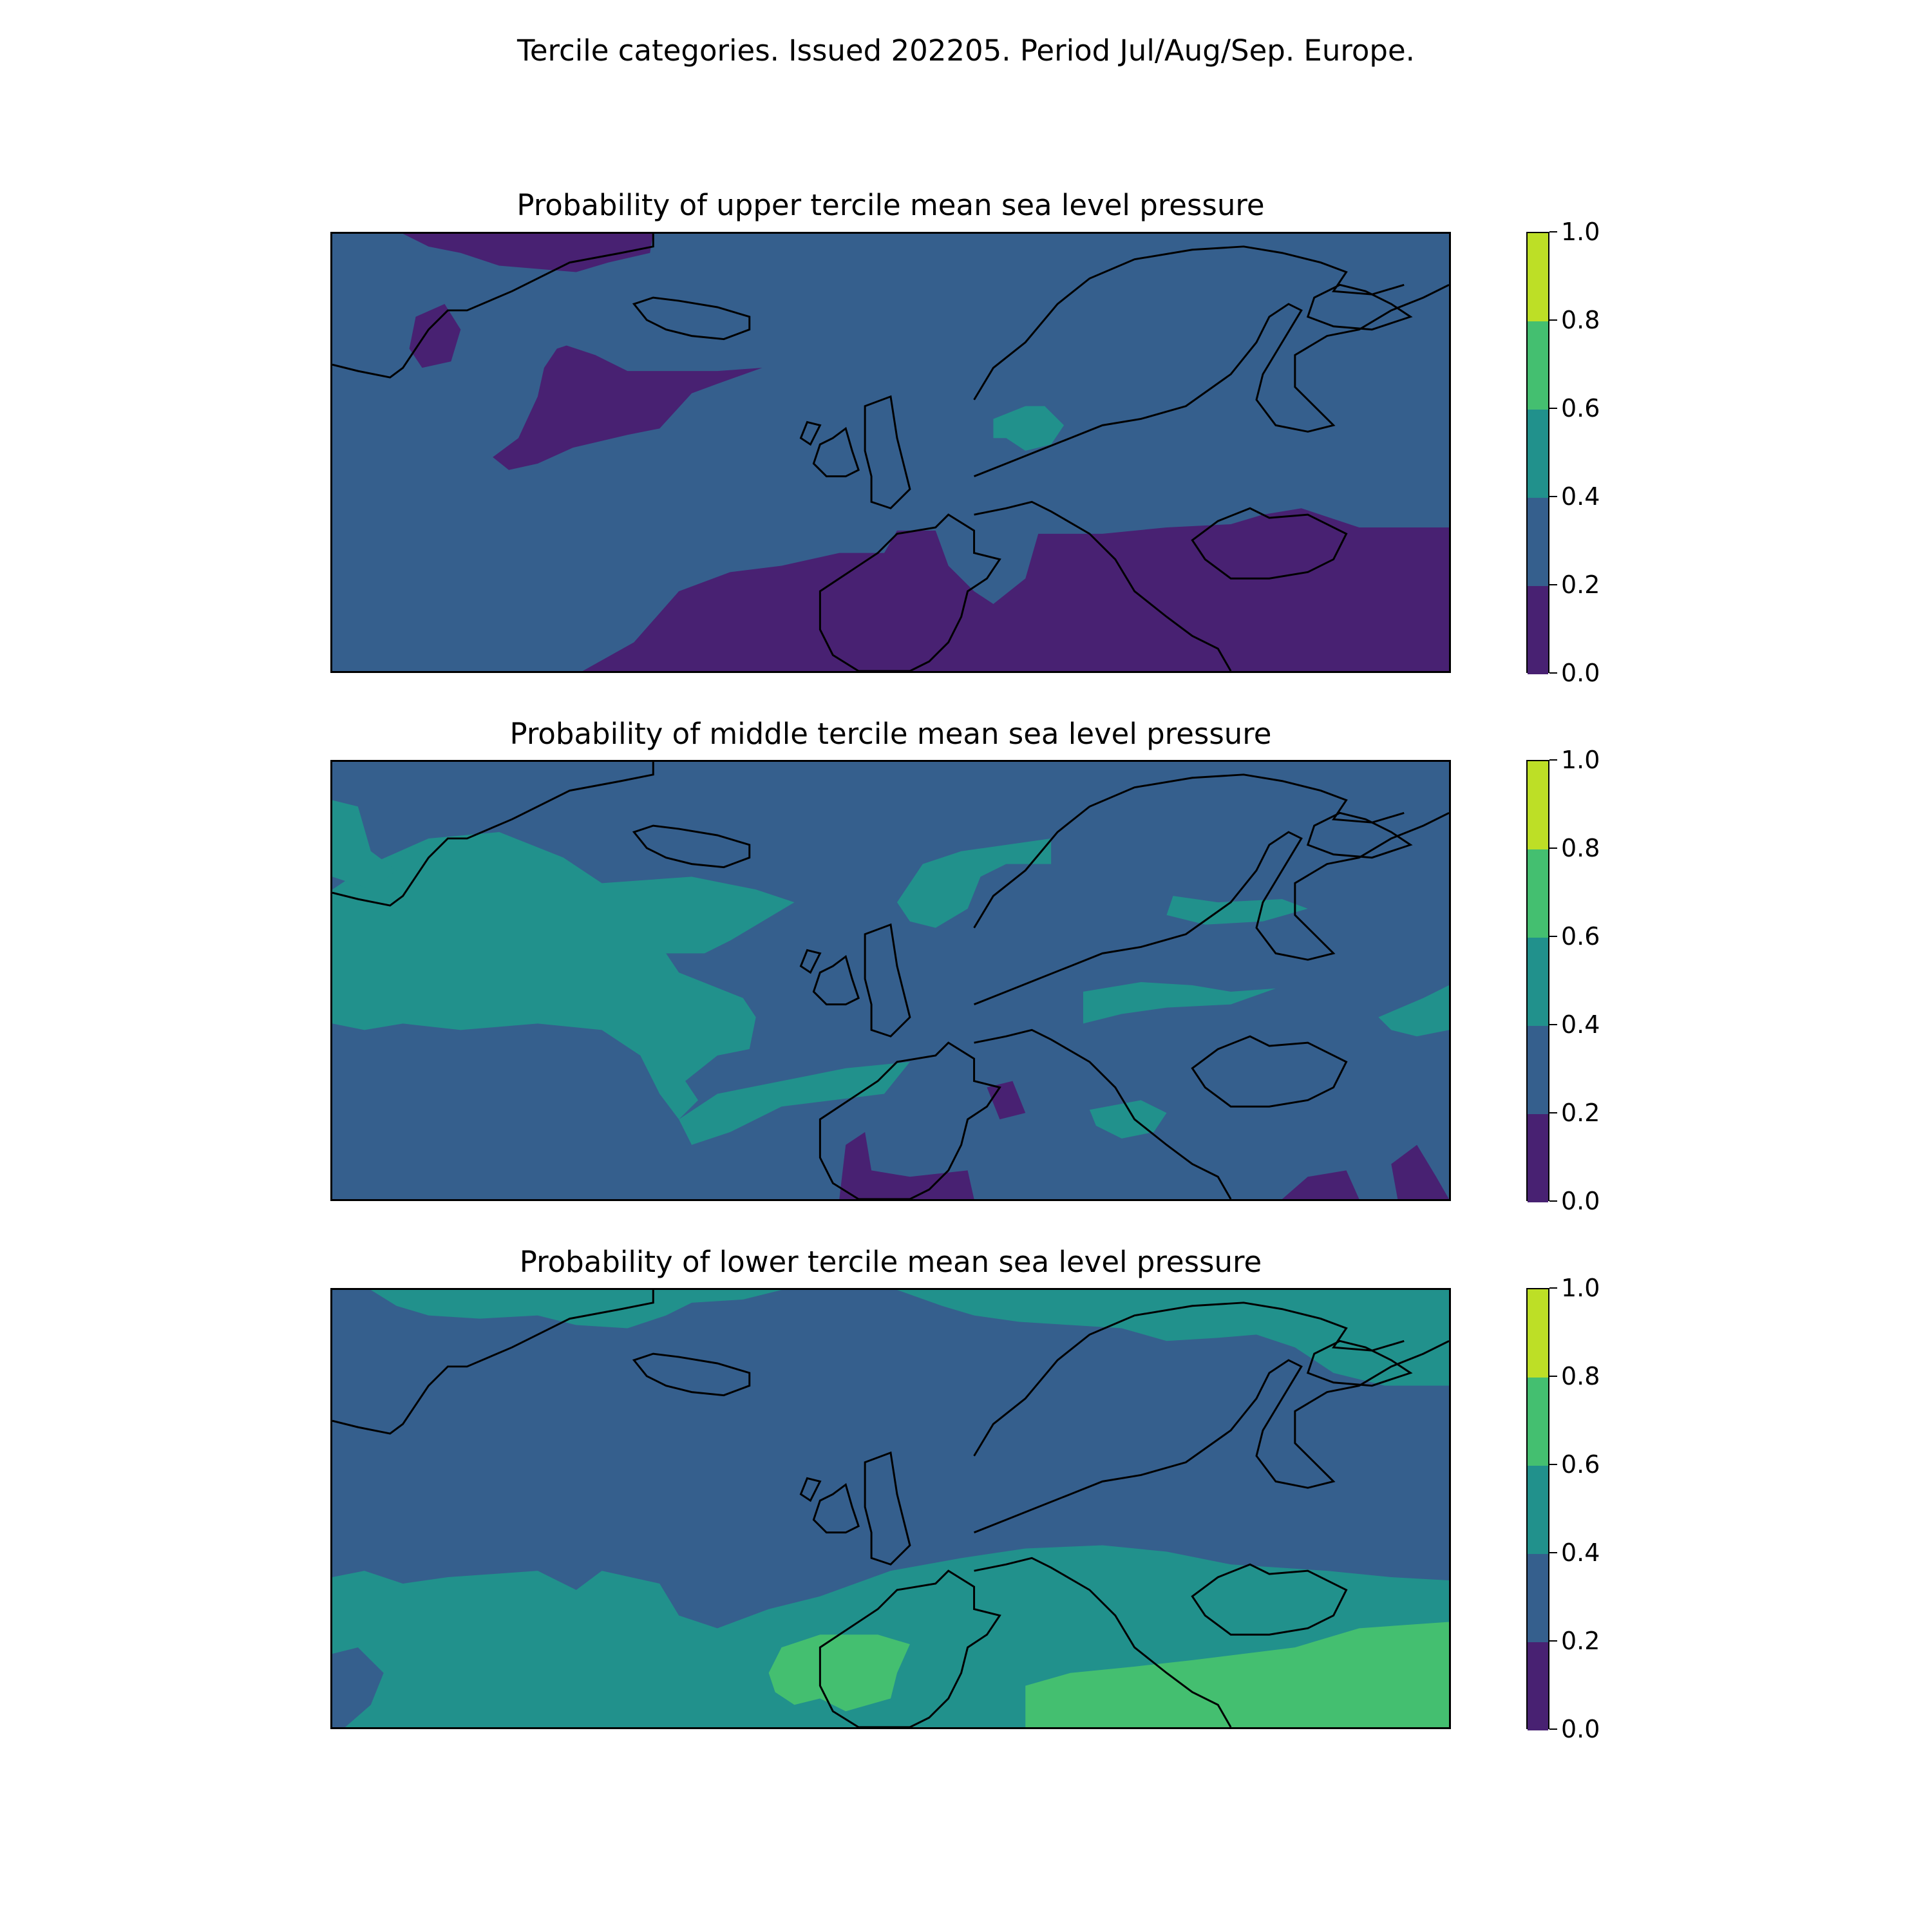 Image resolution: width=1932 pixels, height=1932 pixels. What do you see at coordinates (1179, 1003) in the screenshot?
I see `region-mid-east` at bounding box center [1179, 1003].